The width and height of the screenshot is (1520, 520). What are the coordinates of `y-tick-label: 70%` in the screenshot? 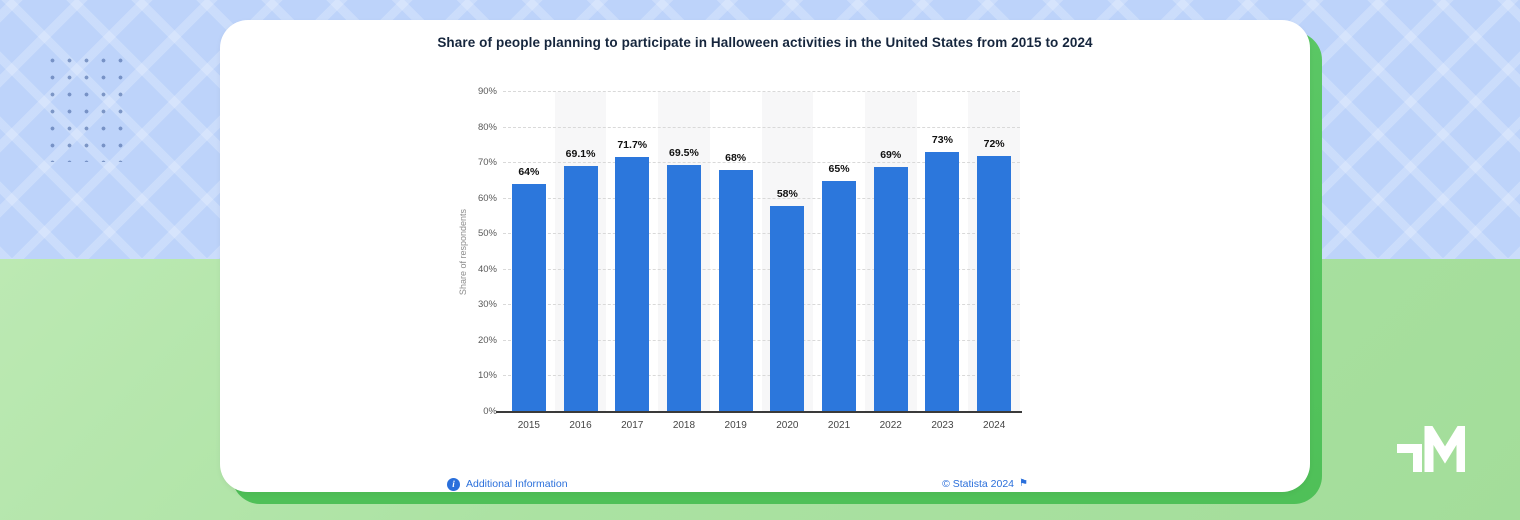 It's located at (487, 163).